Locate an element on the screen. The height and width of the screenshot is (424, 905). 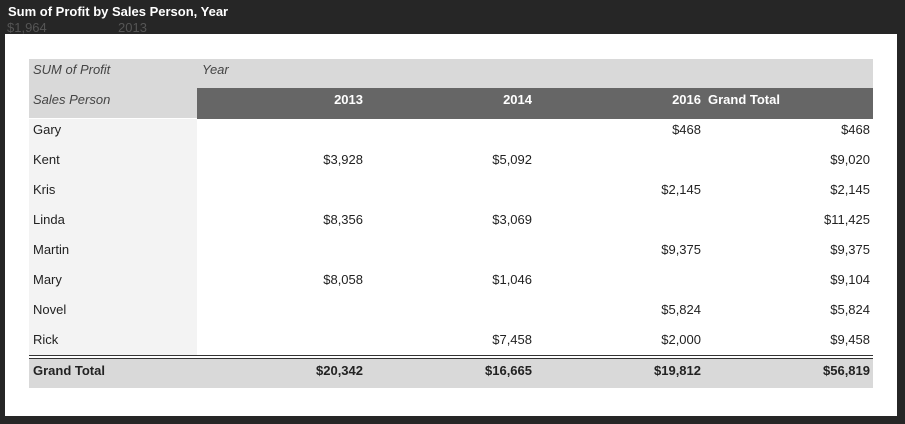
value-cell: $2,000 is located at coordinates (681, 339).